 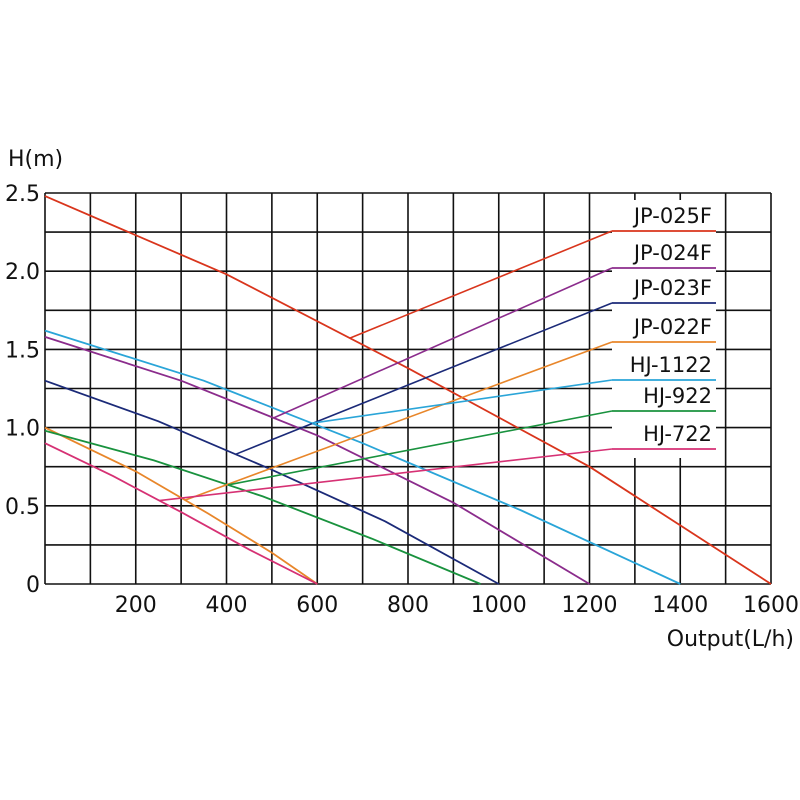 I want to click on y-tick-label: 2.0, so click(x=22, y=272).